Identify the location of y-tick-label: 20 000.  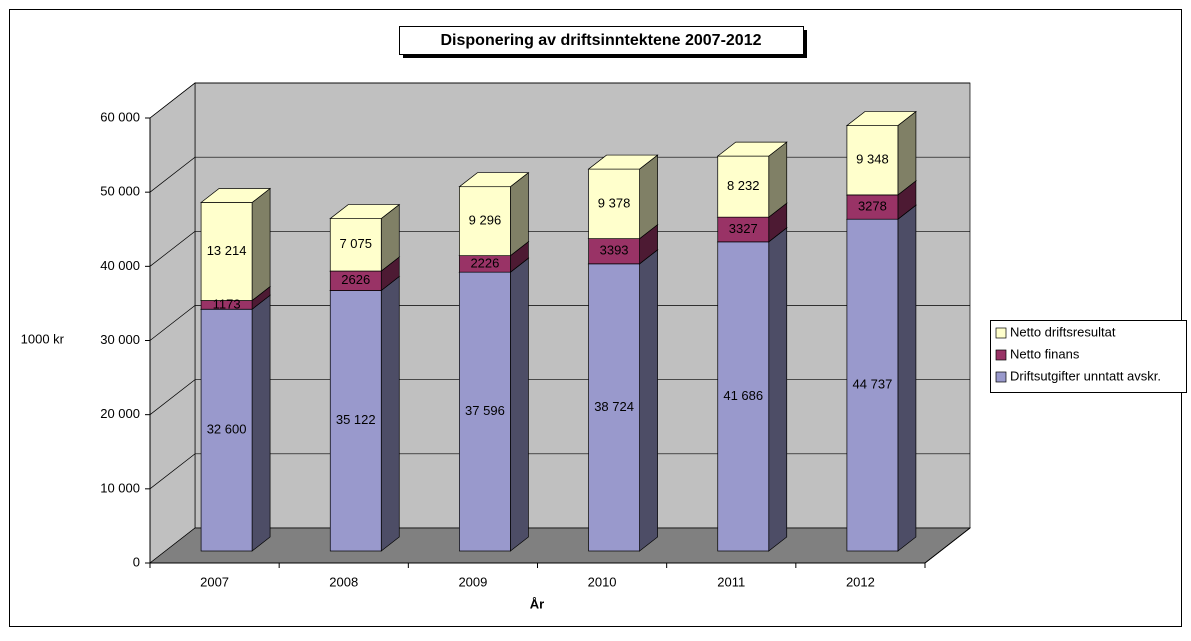
(120, 413).